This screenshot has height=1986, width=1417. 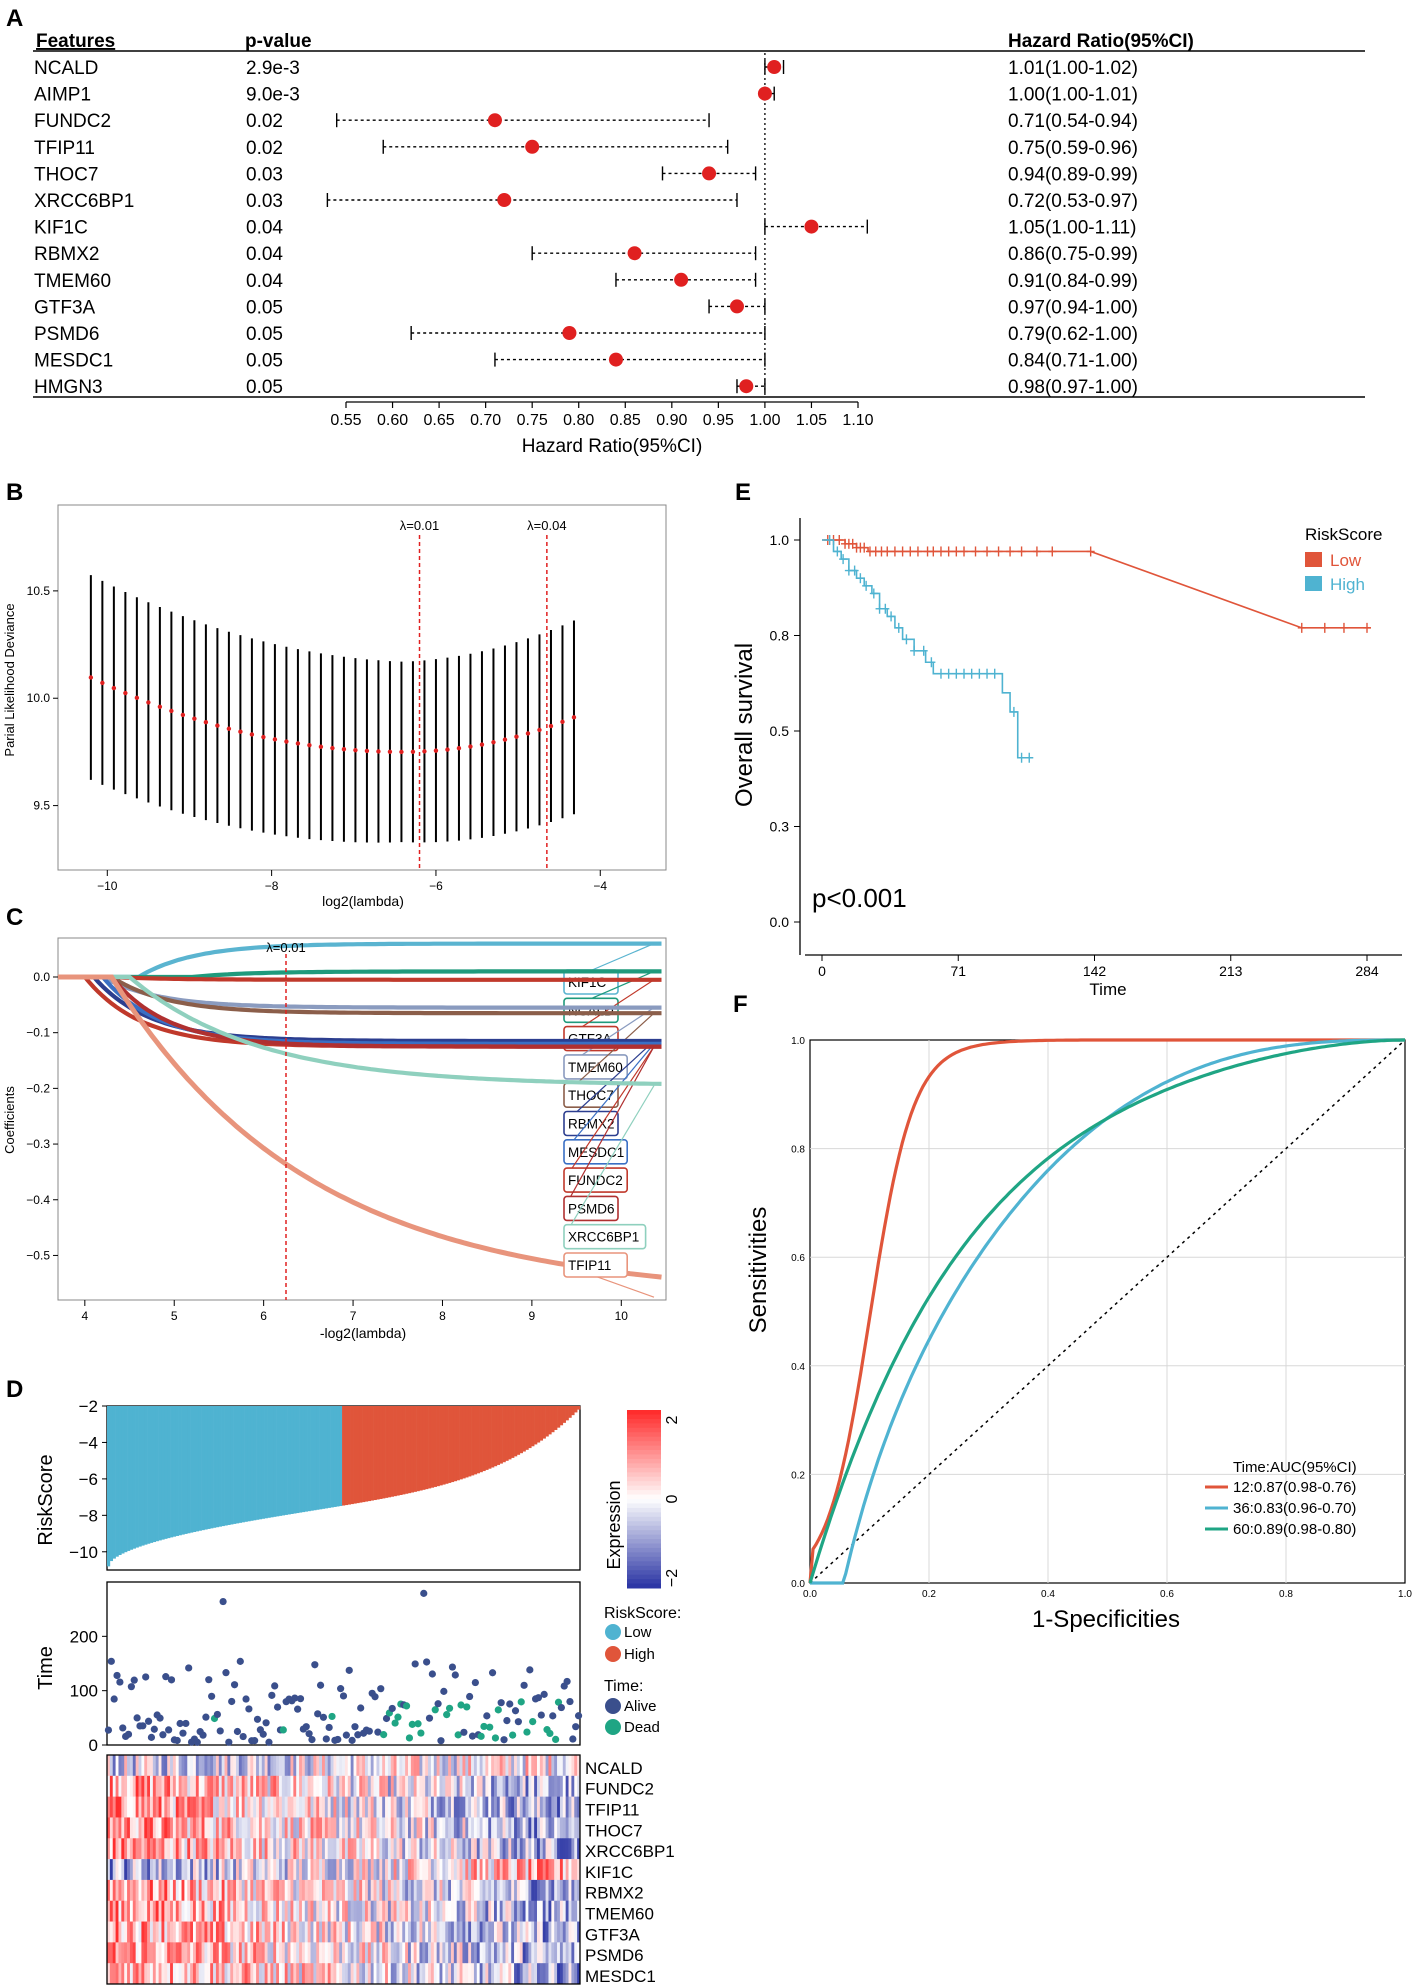 What do you see at coordinates (1073, 121) in the screenshot?
I see `forest-hr-label: 0.71(0.54-0.94)` at bounding box center [1073, 121].